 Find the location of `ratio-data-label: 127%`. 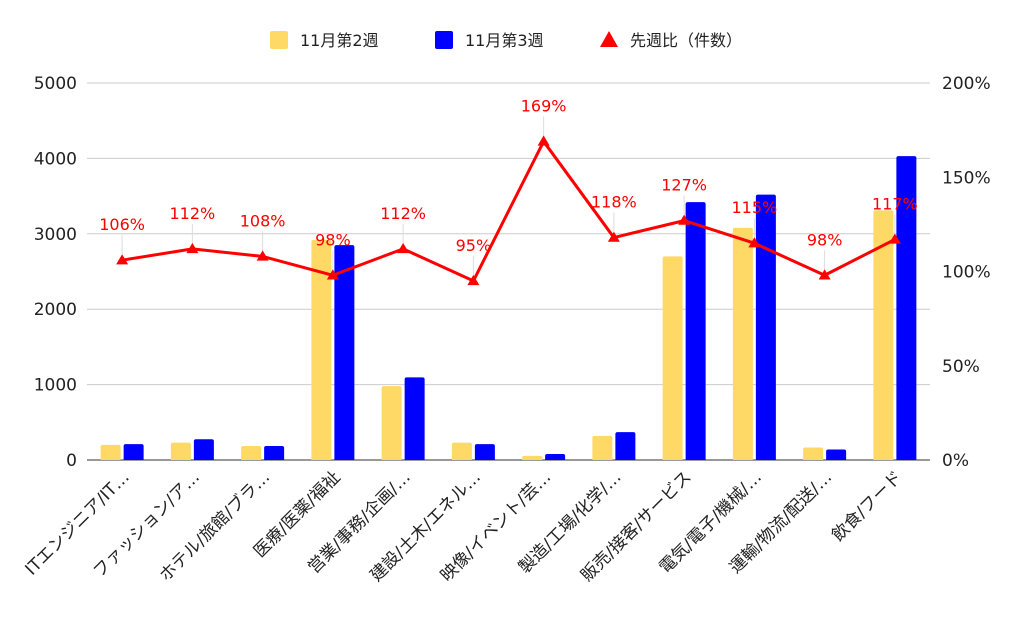

ratio-data-label: 127% is located at coordinates (684, 185).